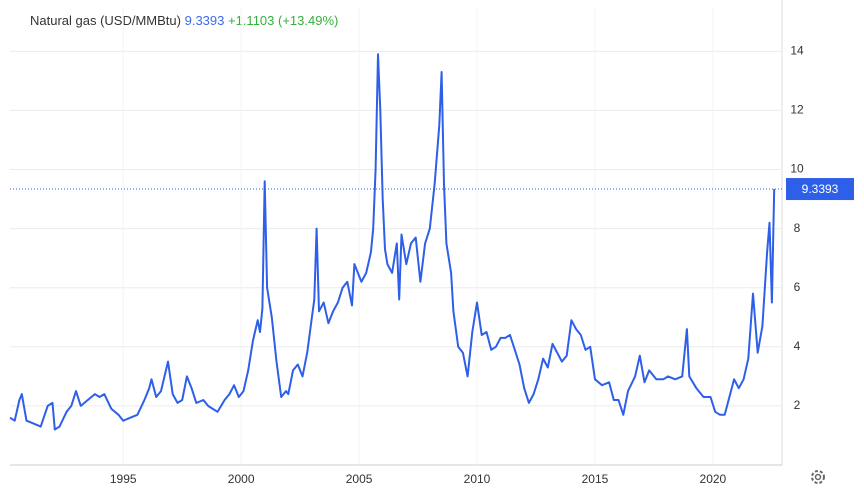 This screenshot has height=499, width=864. I want to click on price: 9.3393, so click(205, 20).